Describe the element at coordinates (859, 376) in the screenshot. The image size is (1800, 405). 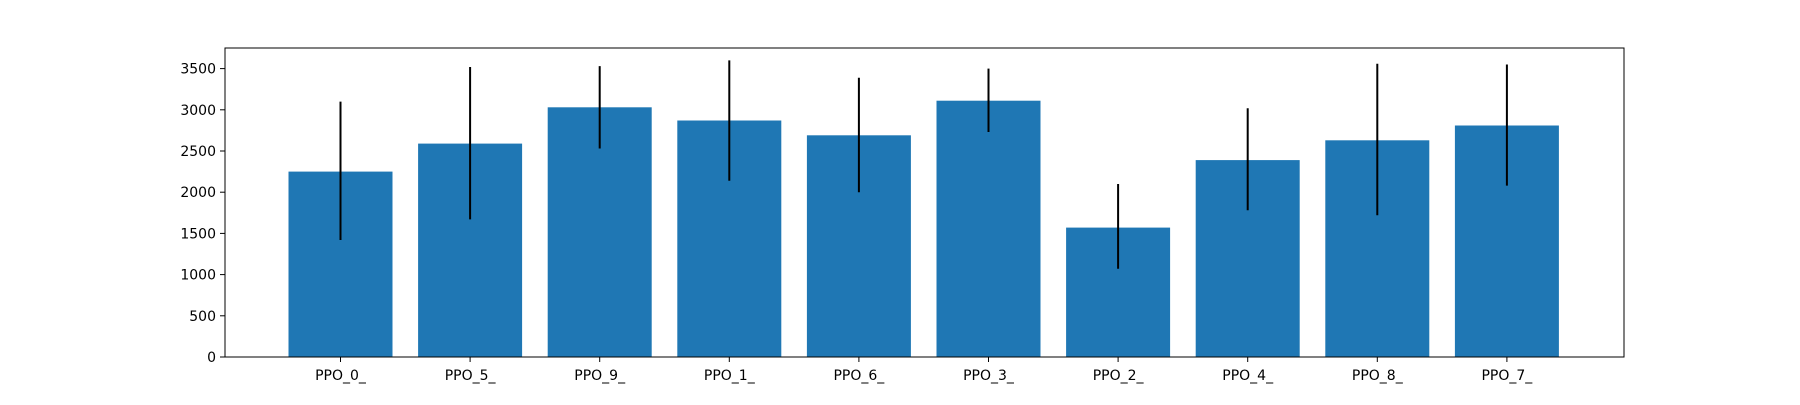
I see `x-tick-label: PPO_6_` at that location.